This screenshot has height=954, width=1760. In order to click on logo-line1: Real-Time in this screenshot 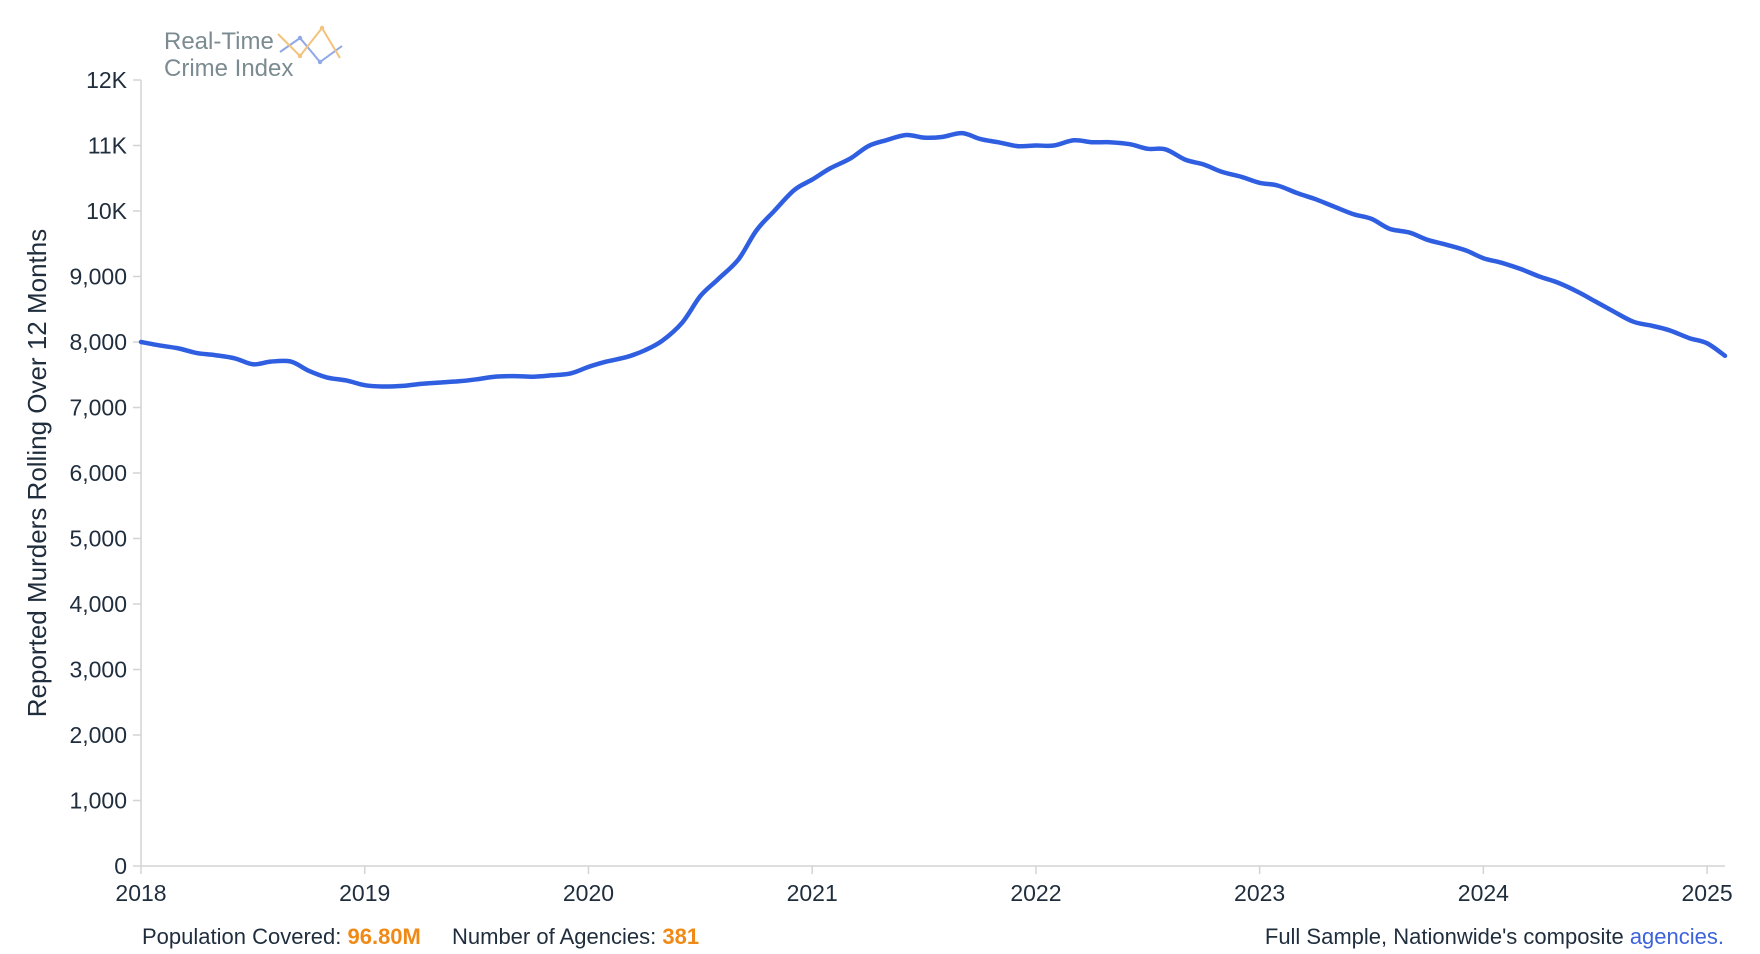, I will do `click(219, 41)`.